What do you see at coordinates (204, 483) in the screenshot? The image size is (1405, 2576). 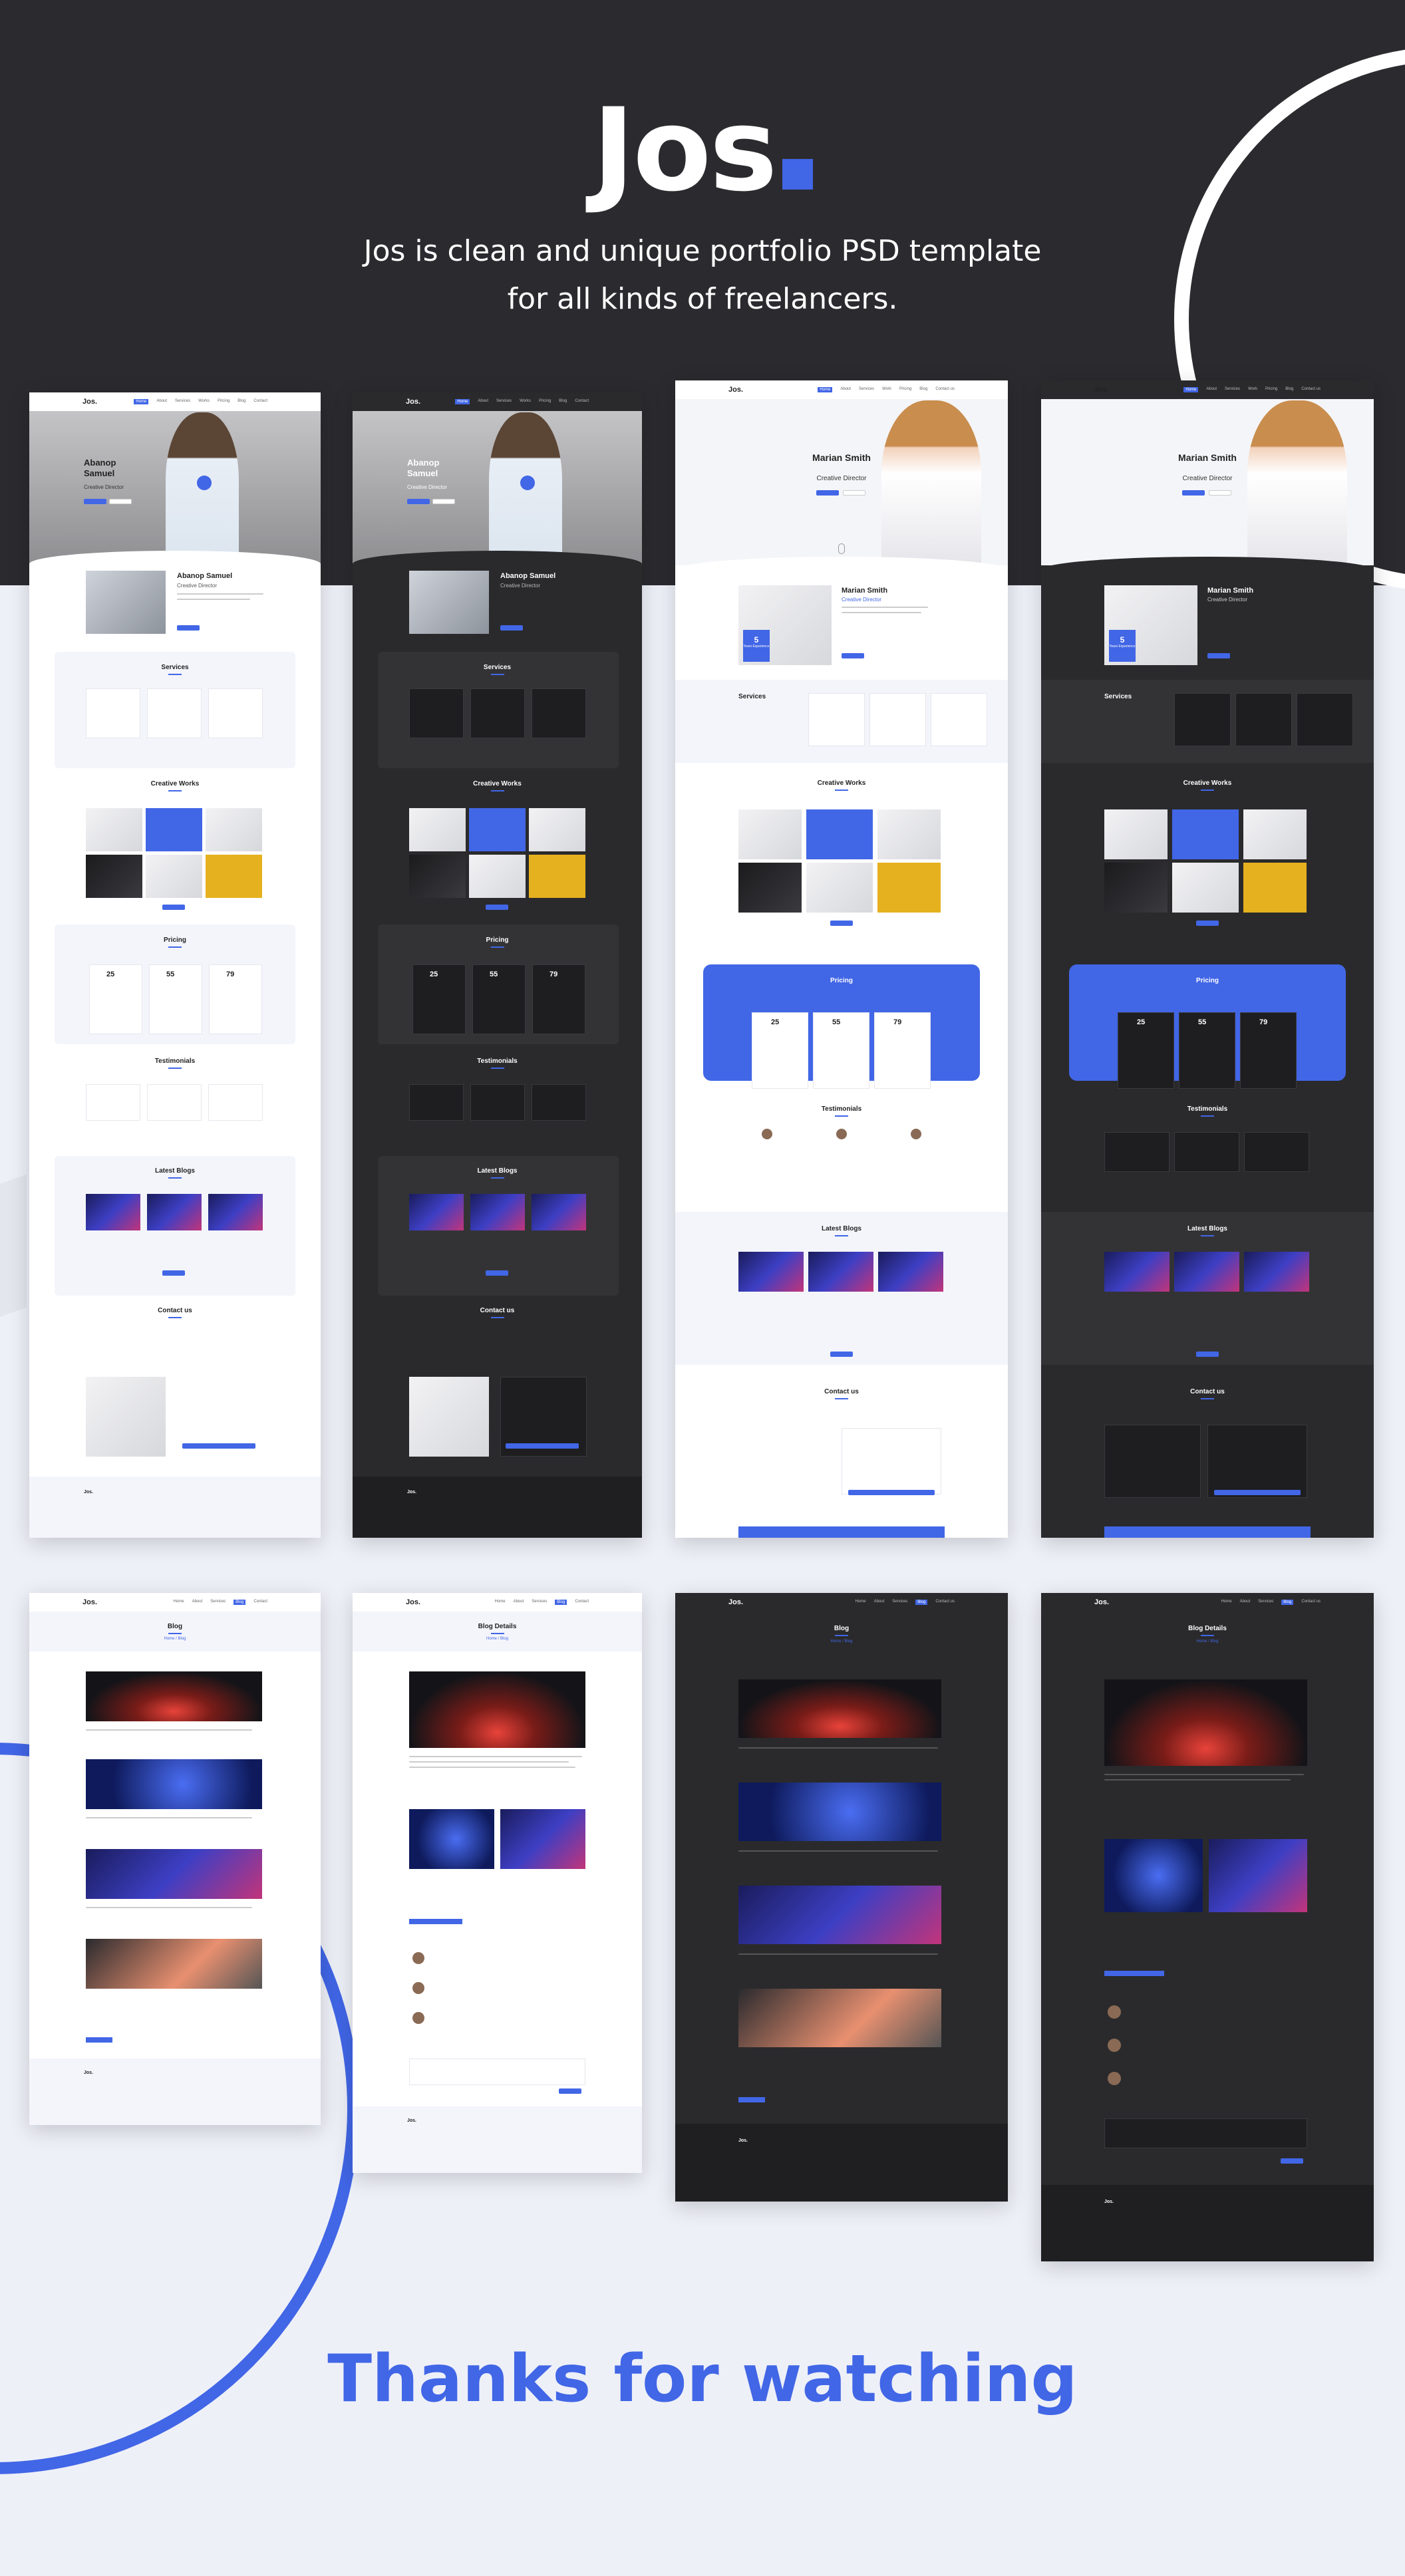 I see `play-icon` at bounding box center [204, 483].